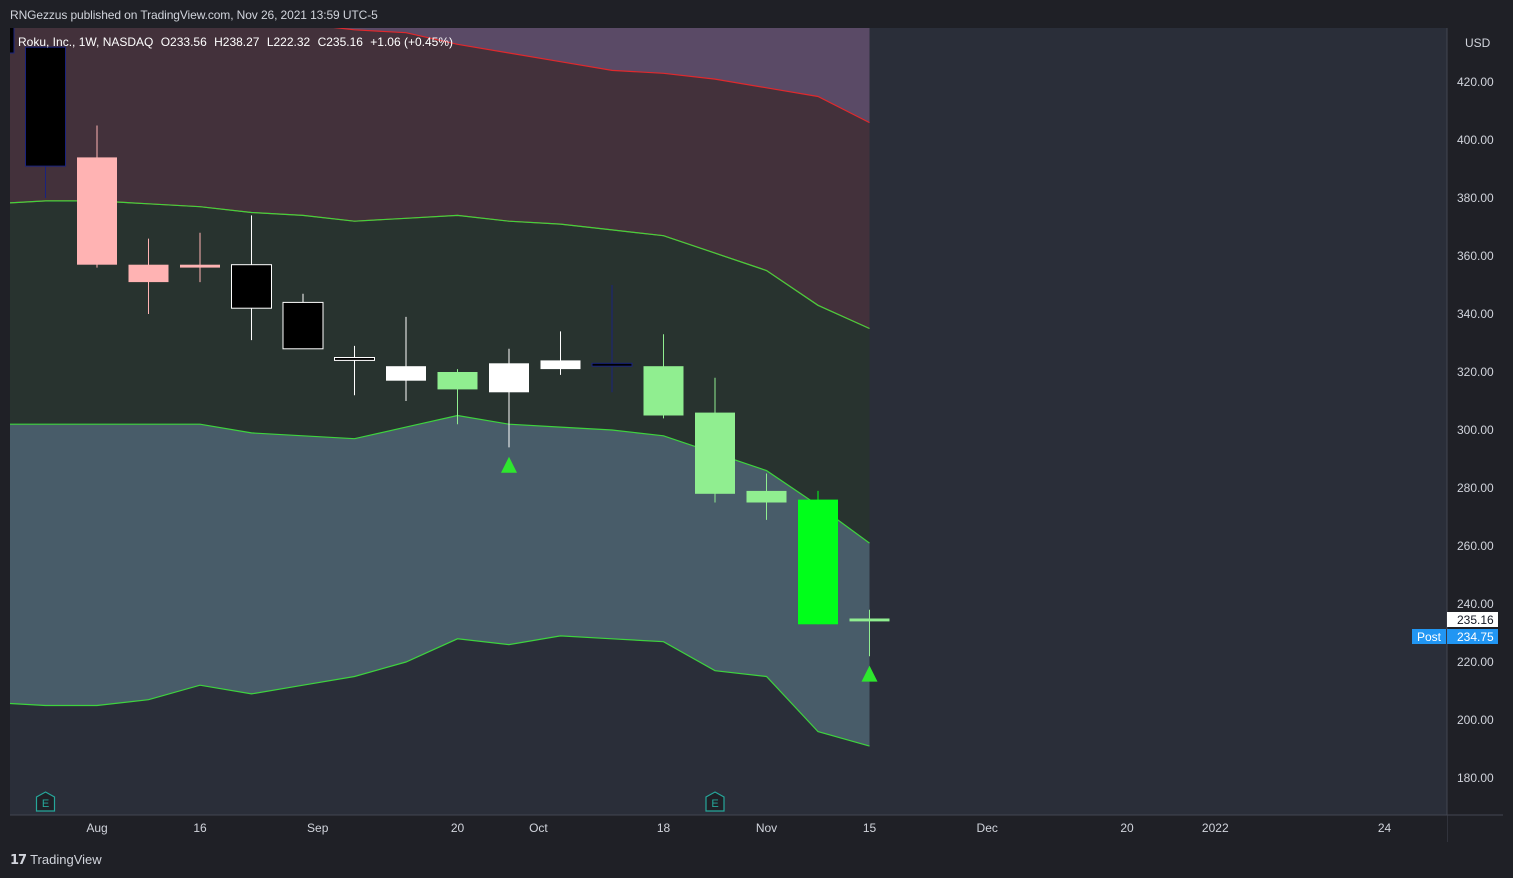 This screenshot has width=1513, height=878. Describe the element at coordinates (1455, 628) in the screenshot. I see `price-labels-layer: 235.16 Post 234.75` at that location.